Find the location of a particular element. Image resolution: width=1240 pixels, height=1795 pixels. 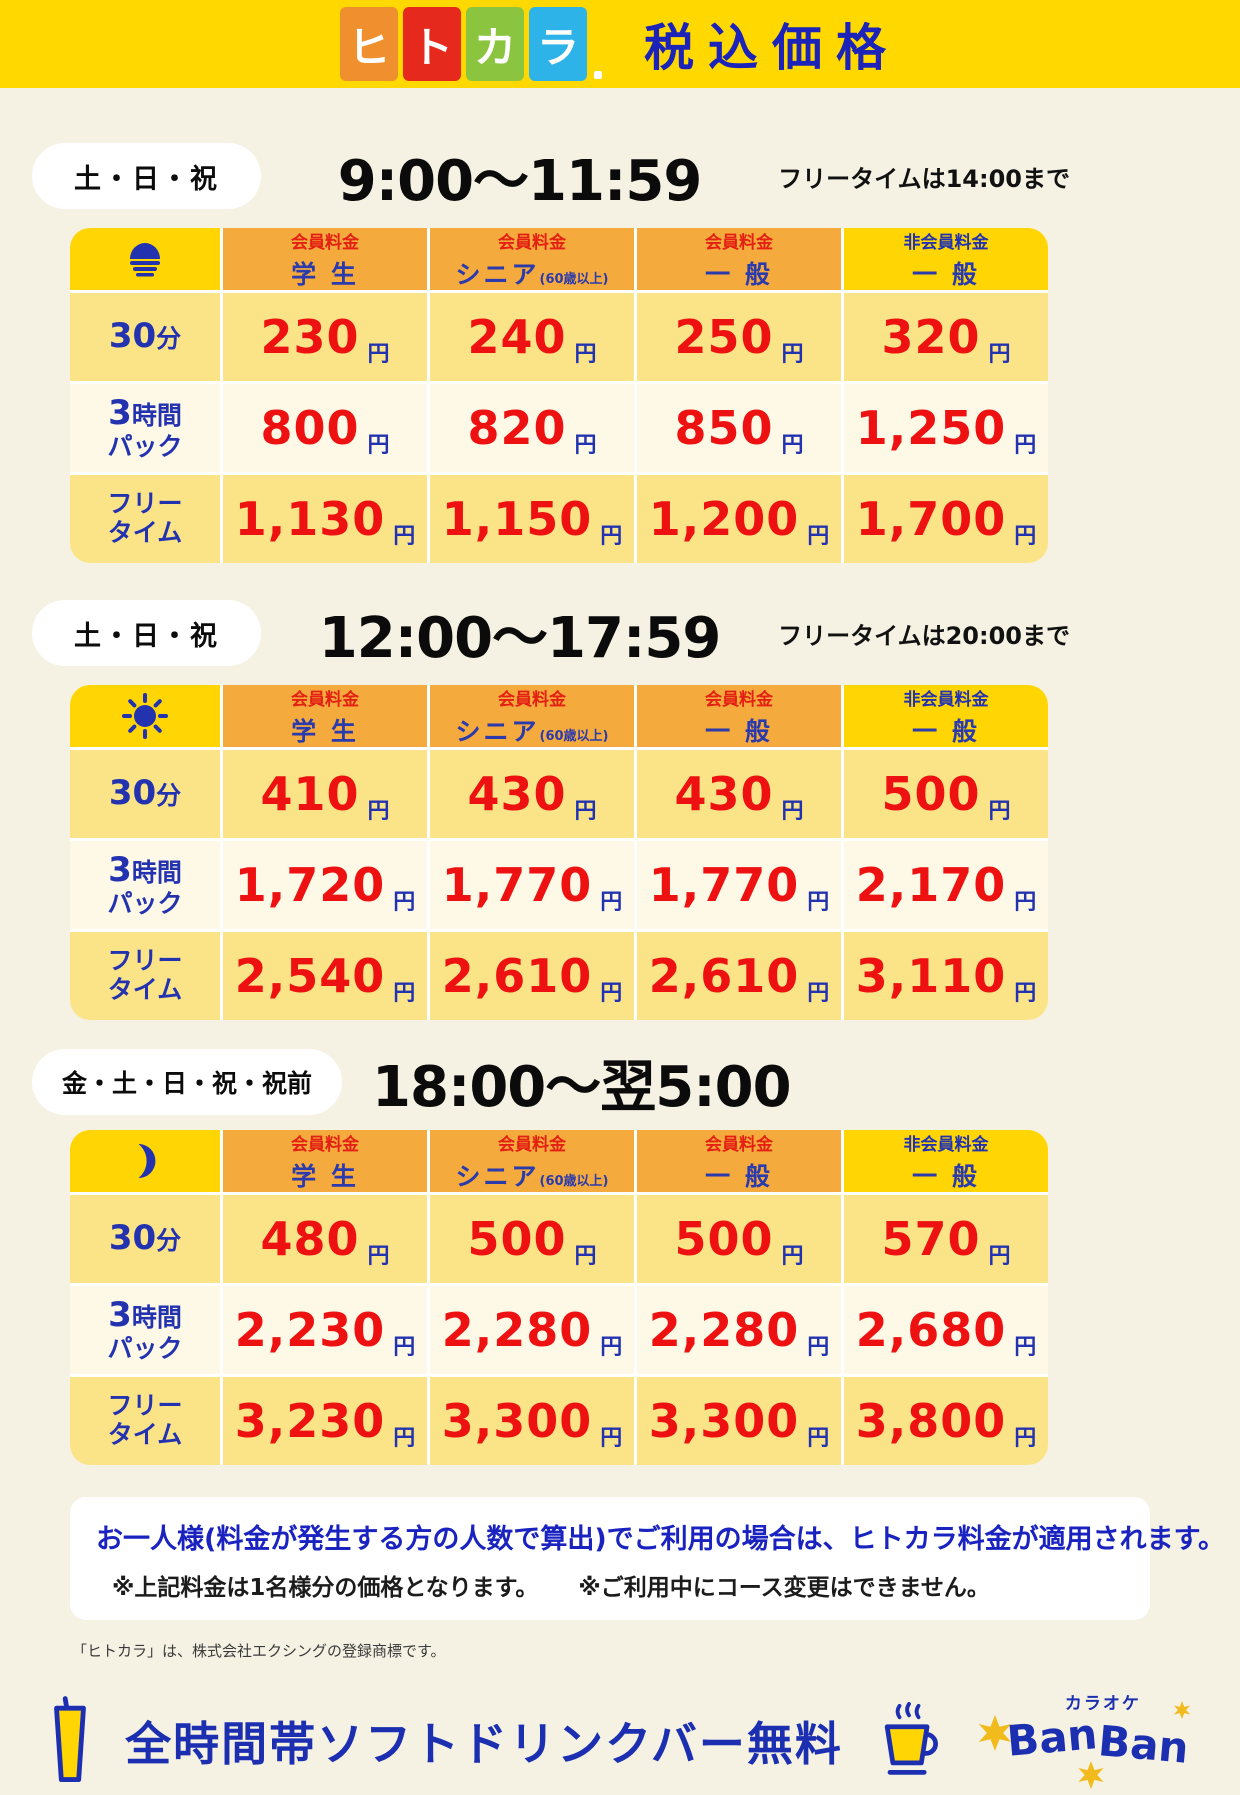

fine-print: ※上記料金は1名様分の価格となります。 ※ご利用中にコース変更はできません。 is located at coordinates (610, 1585).